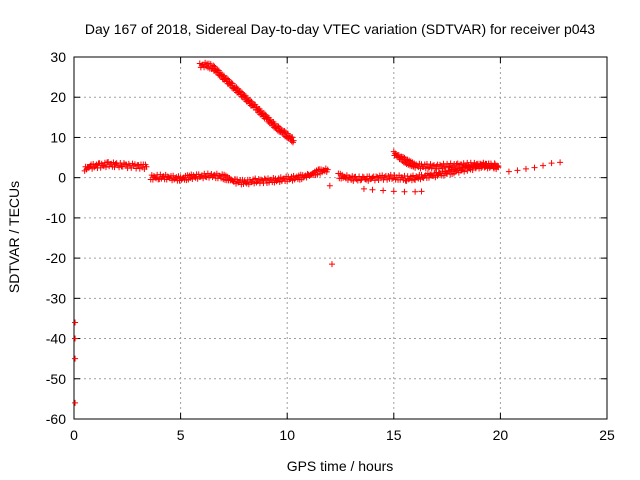 The height and width of the screenshot is (480, 640). I want to click on x-tick-label: 5, so click(181, 435).